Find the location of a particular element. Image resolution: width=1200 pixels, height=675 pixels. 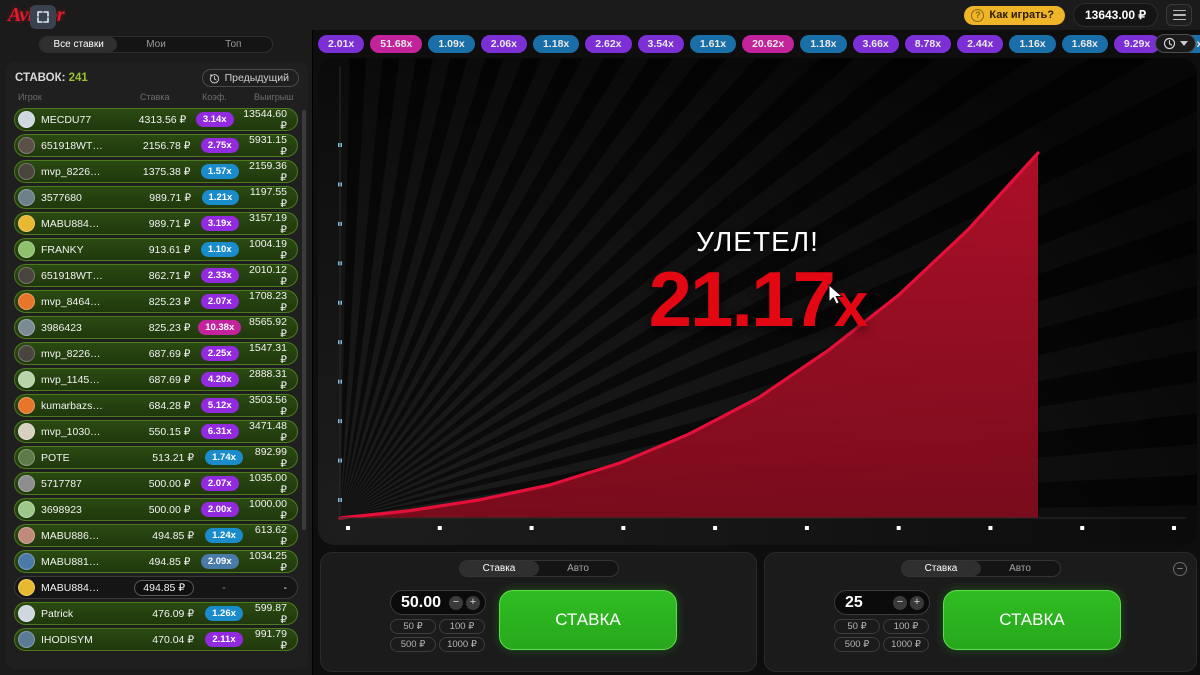

history-chip-6: 3.54x is located at coordinates (660, 44).